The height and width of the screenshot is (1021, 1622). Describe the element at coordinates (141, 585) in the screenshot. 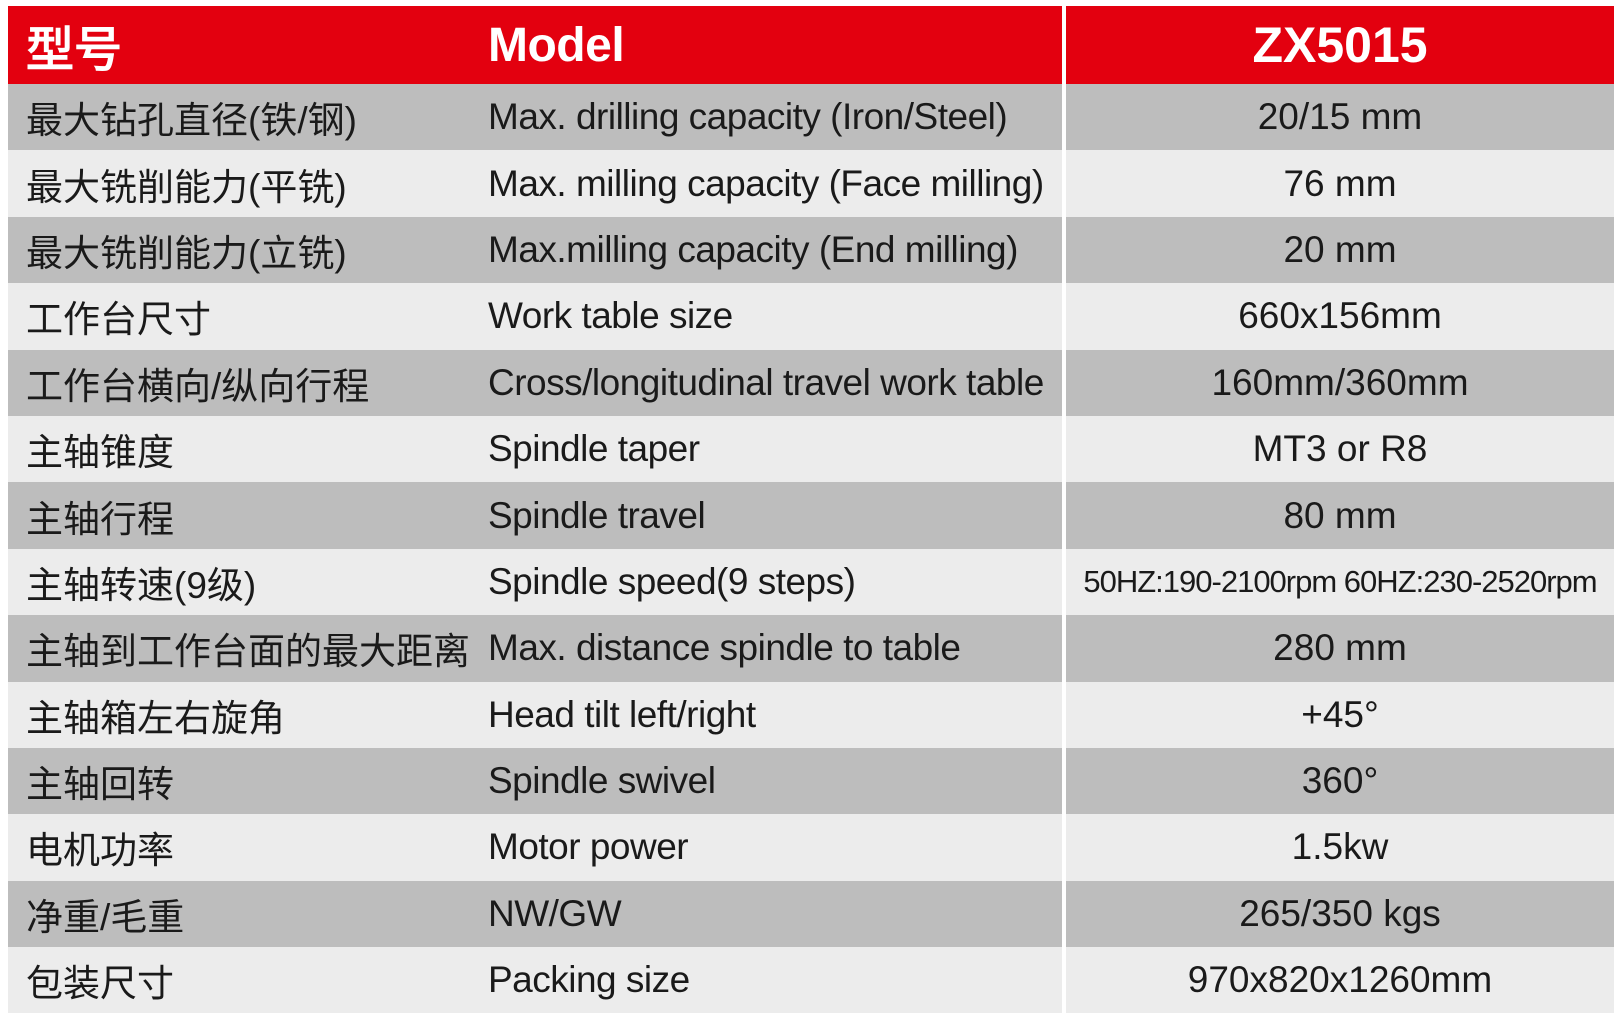

I see `row-cn-label: 主轴转速(9级)` at that location.